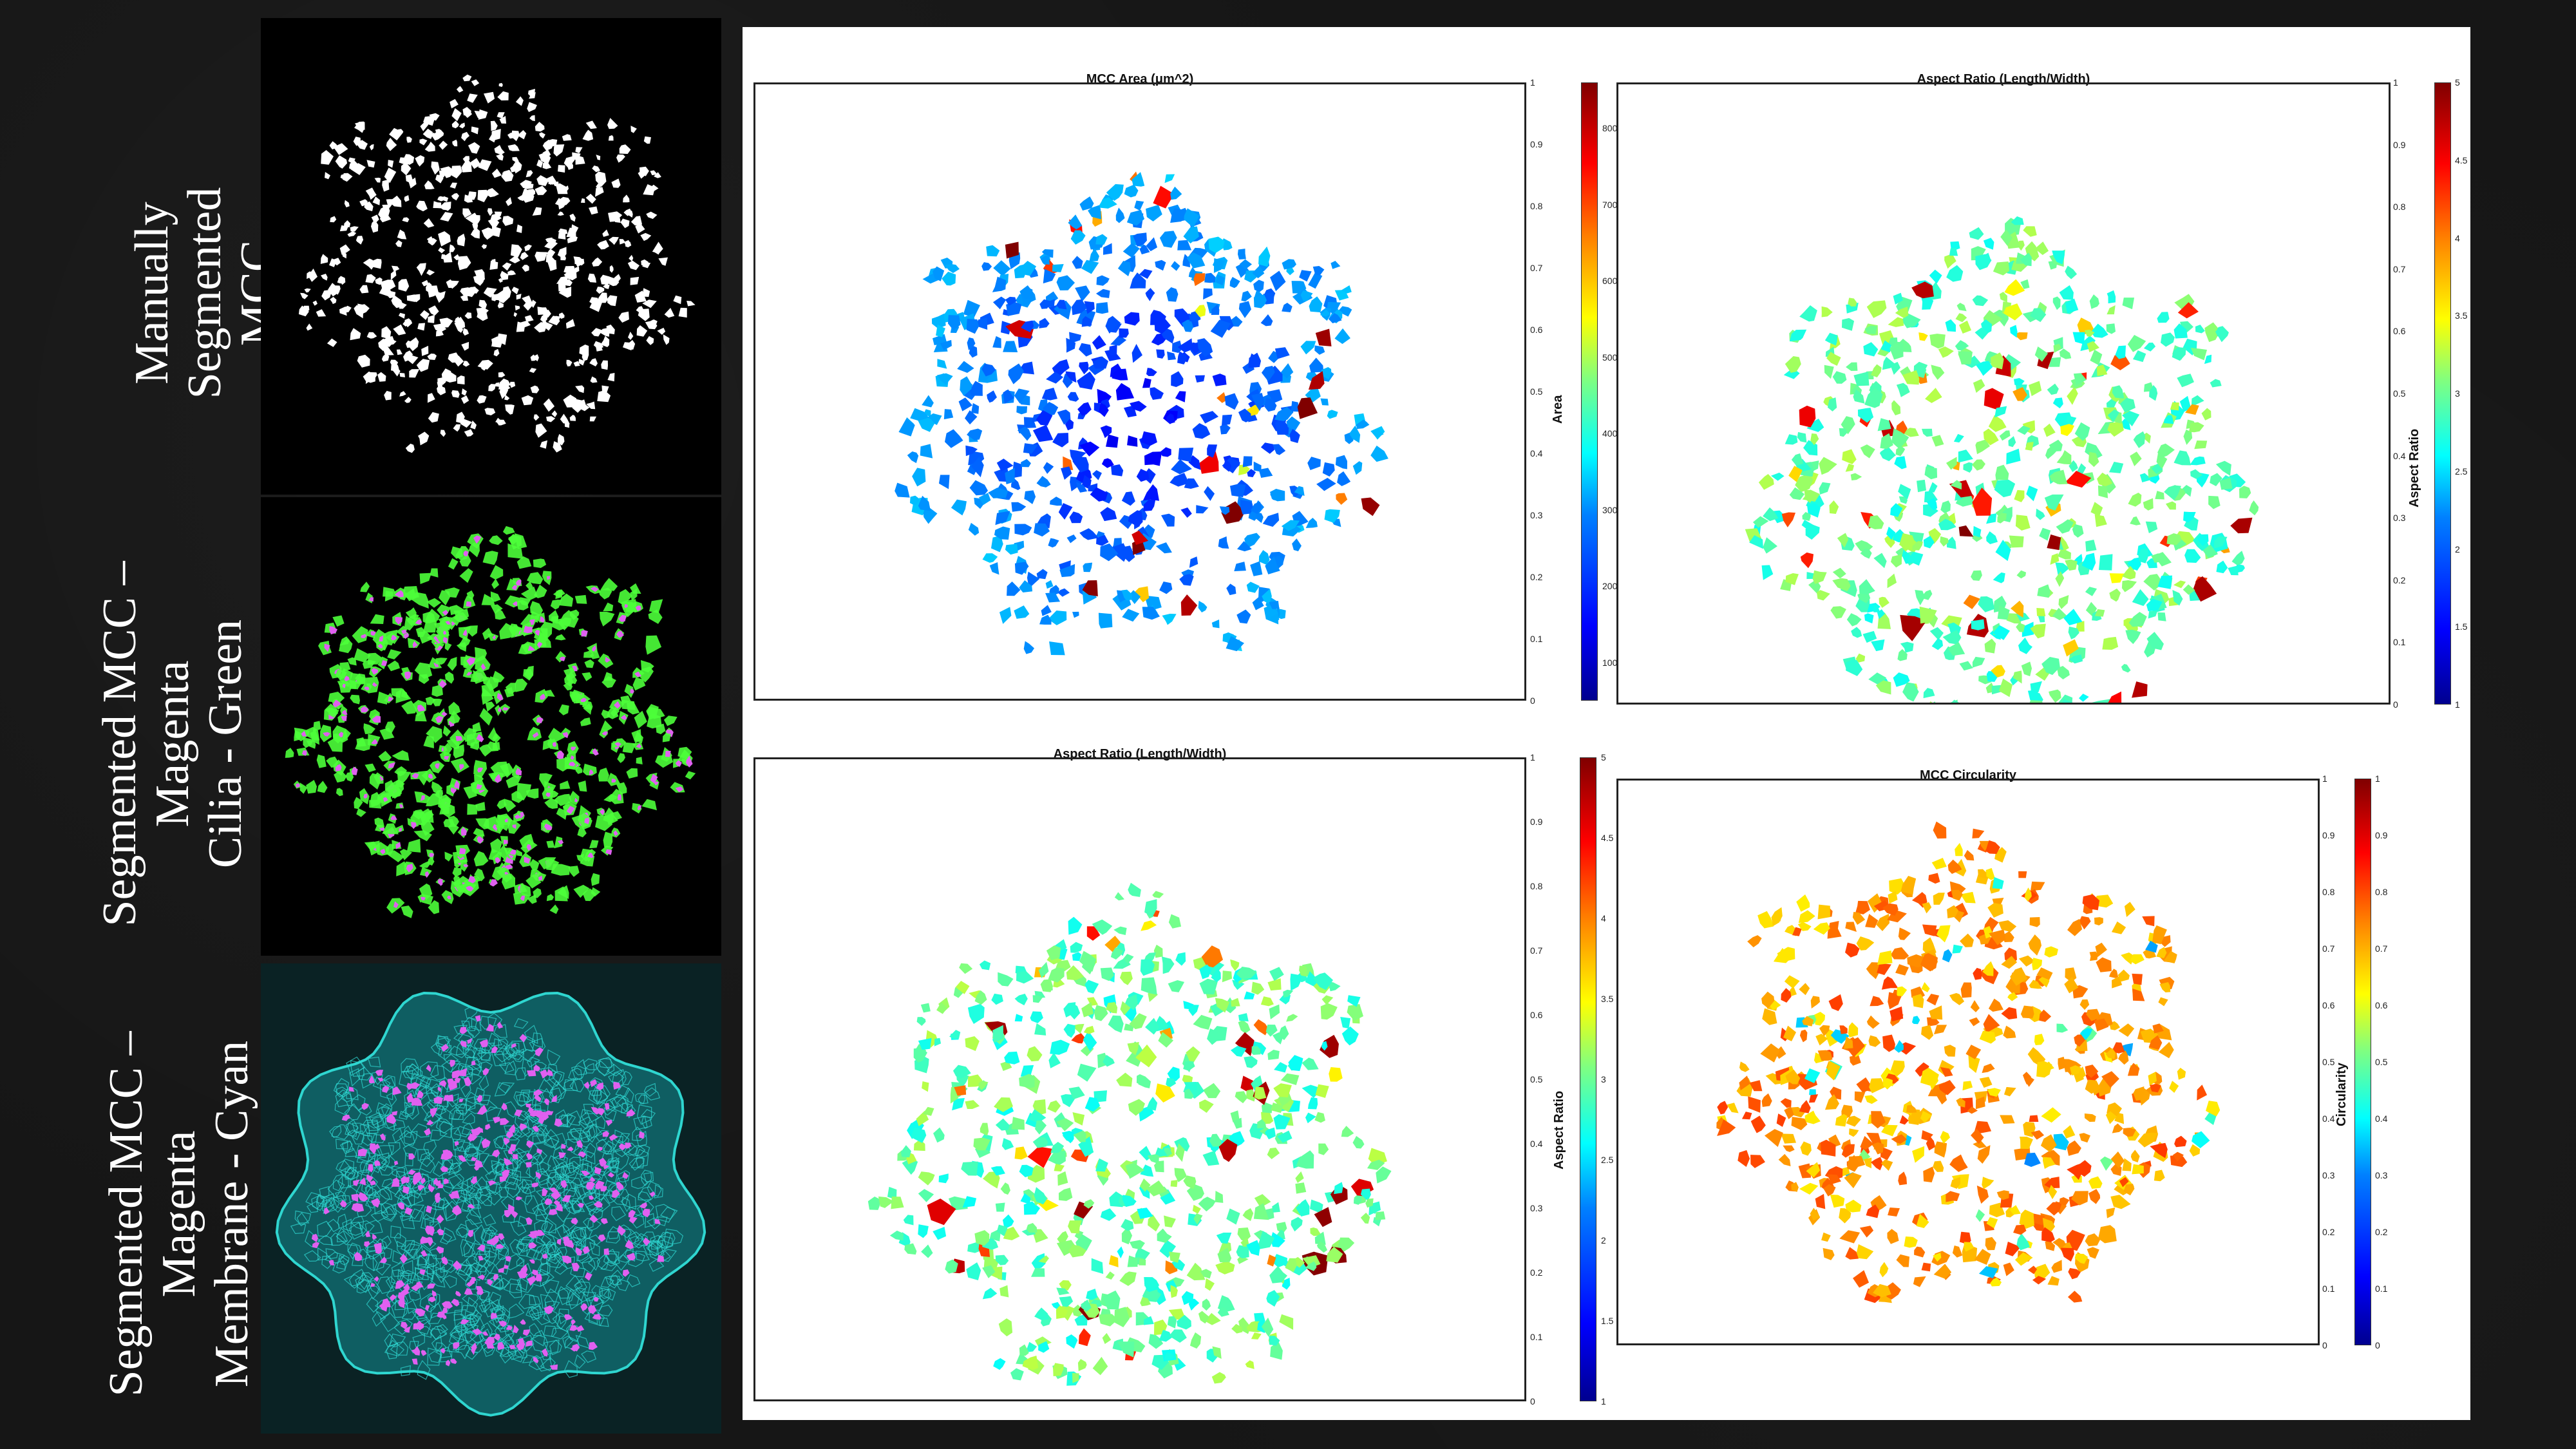 This screenshot has height=1449, width=2576. I want to click on tick-label: 0.1, so click(1537, 639).